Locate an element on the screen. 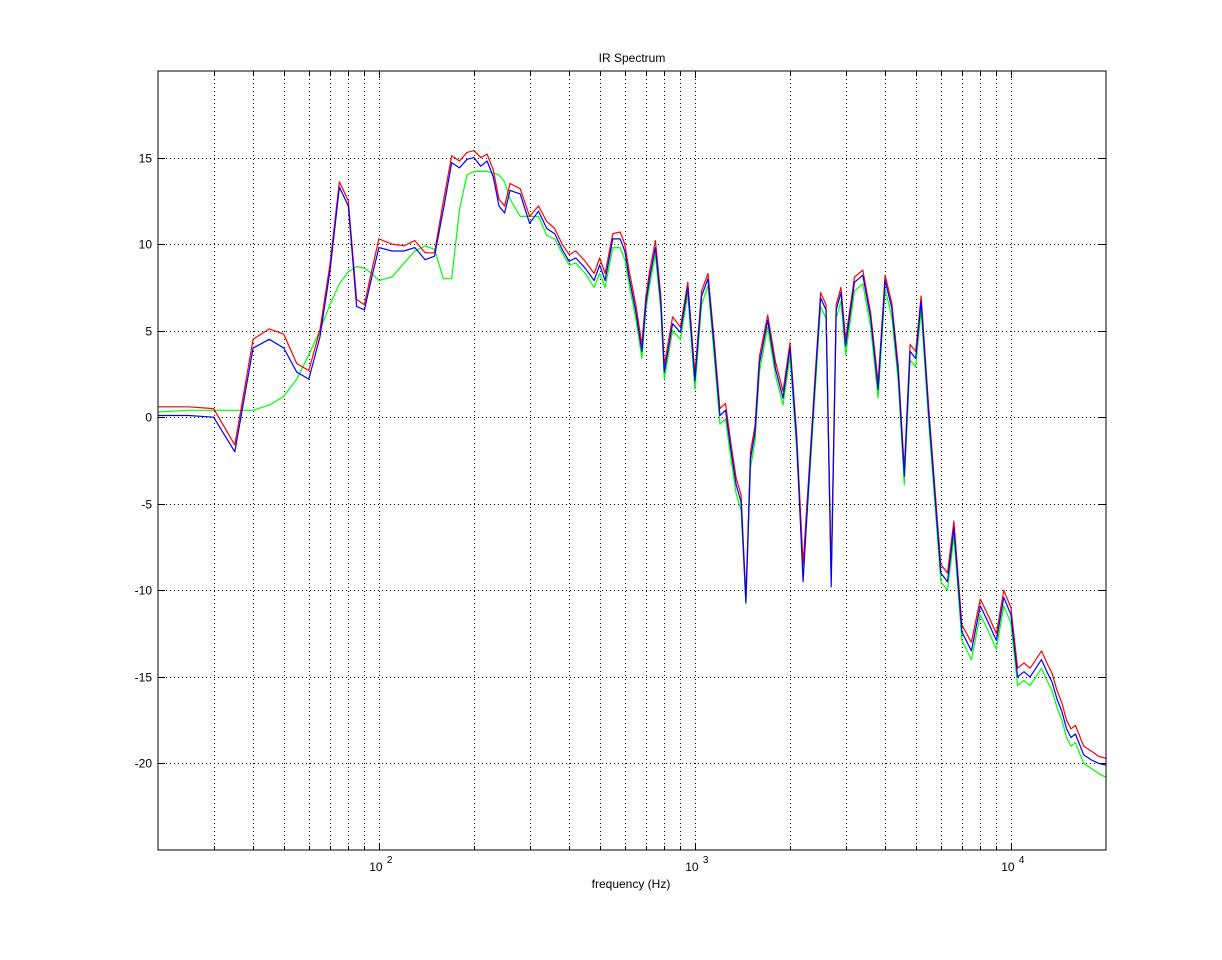  x-tick-label: 10 2 is located at coordinates (381, 864).